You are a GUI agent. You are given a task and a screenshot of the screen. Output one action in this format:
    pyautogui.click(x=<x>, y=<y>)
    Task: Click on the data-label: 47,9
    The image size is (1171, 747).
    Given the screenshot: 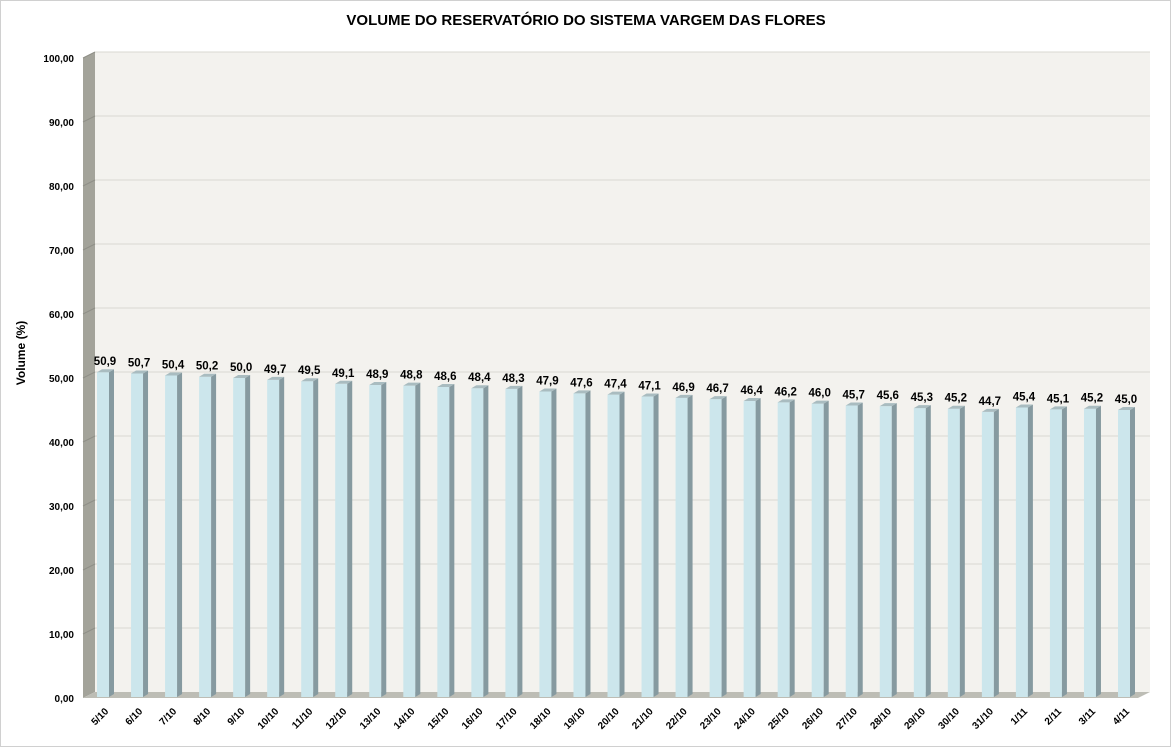 What is the action you would take?
    pyautogui.click(x=547, y=381)
    